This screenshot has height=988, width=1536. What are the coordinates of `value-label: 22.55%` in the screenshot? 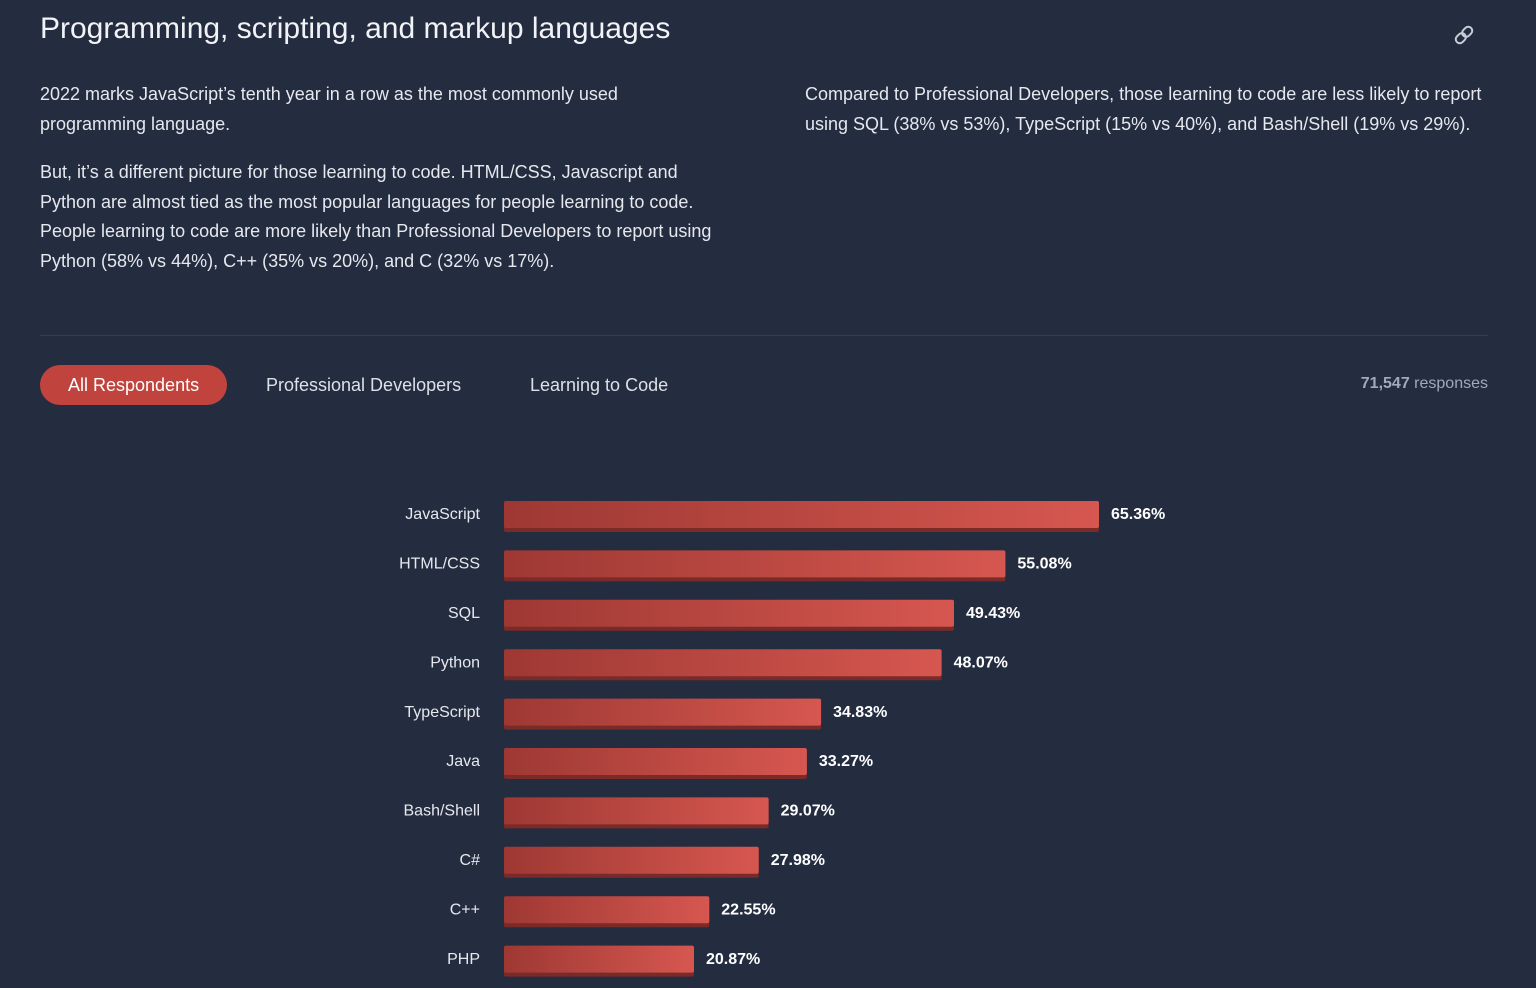 It's located at (748, 909).